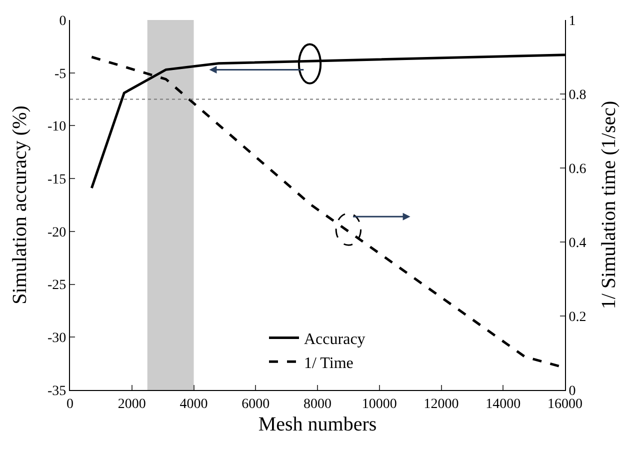  What do you see at coordinates (57, 391) in the screenshot?
I see `y-tick-label: -35` at bounding box center [57, 391].